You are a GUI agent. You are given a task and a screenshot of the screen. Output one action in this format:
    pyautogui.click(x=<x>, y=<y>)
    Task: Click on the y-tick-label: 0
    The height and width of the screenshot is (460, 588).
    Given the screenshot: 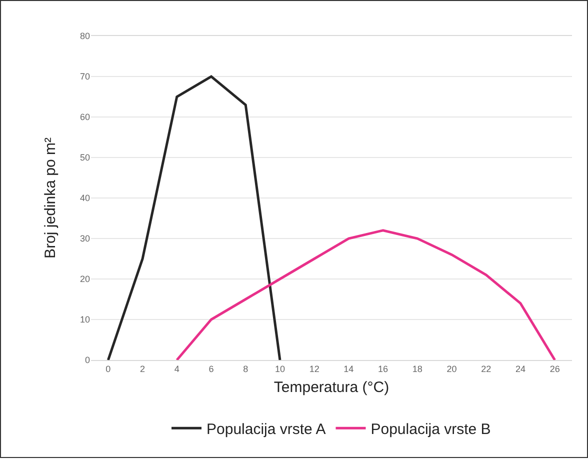 What is the action you would take?
    pyautogui.click(x=87, y=360)
    